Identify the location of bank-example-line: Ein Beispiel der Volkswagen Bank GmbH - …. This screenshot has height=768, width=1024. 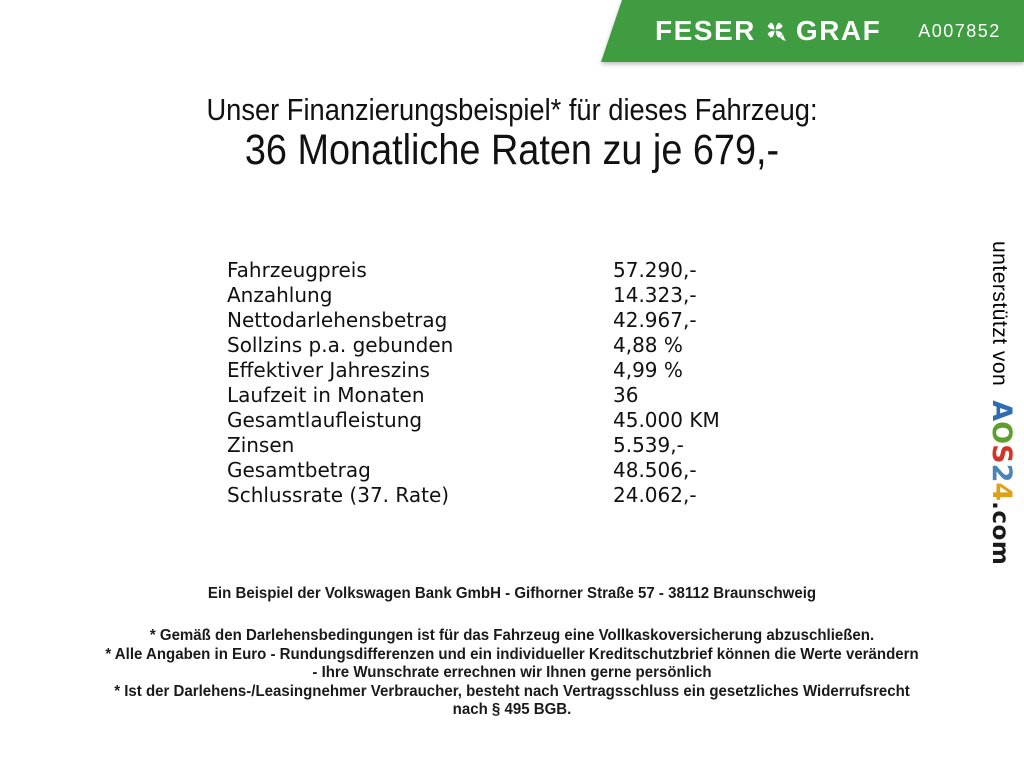
(512, 593).